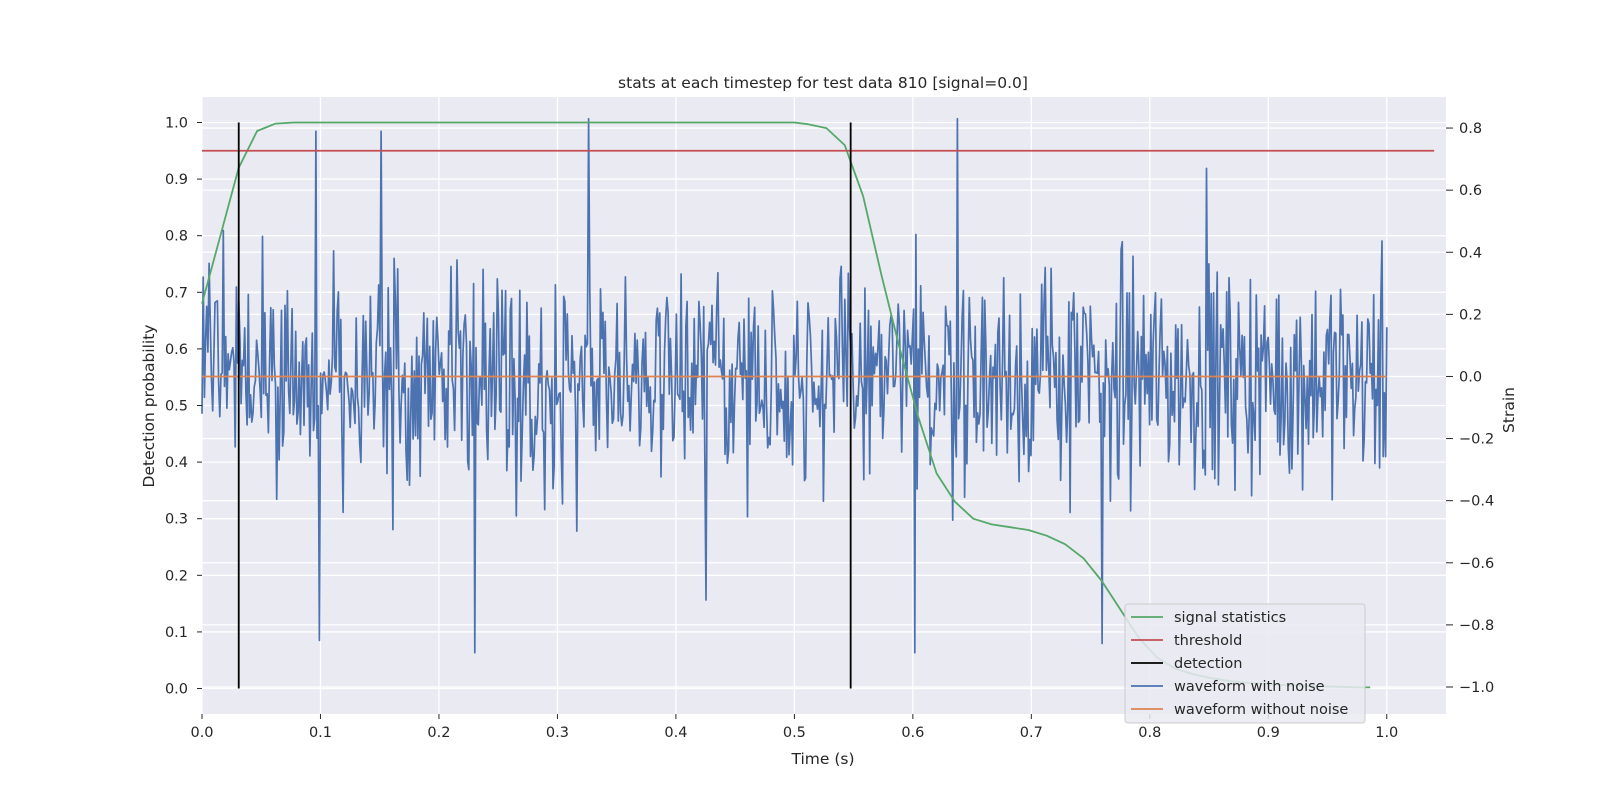 This screenshot has width=1600, height=800. Describe the element at coordinates (1476, 688) in the screenshot. I see `y2-tick-label: −1.0` at that location.